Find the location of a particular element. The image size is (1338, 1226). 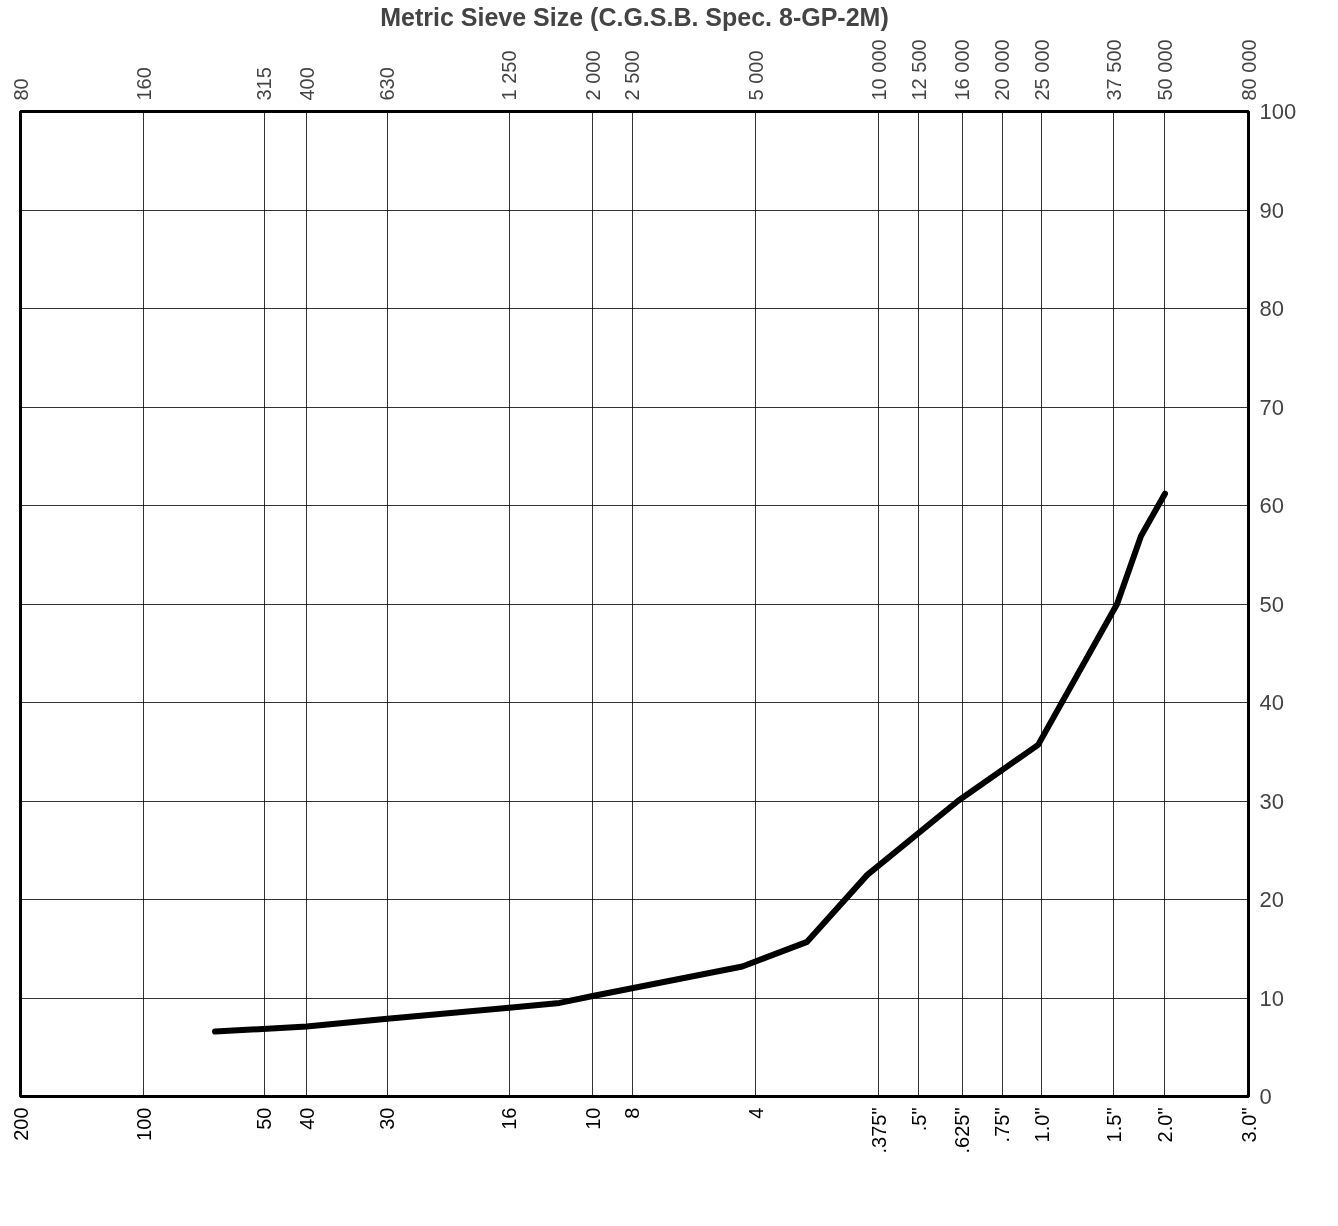

y-tick-label: 10 is located at coordinates (1271, 998).